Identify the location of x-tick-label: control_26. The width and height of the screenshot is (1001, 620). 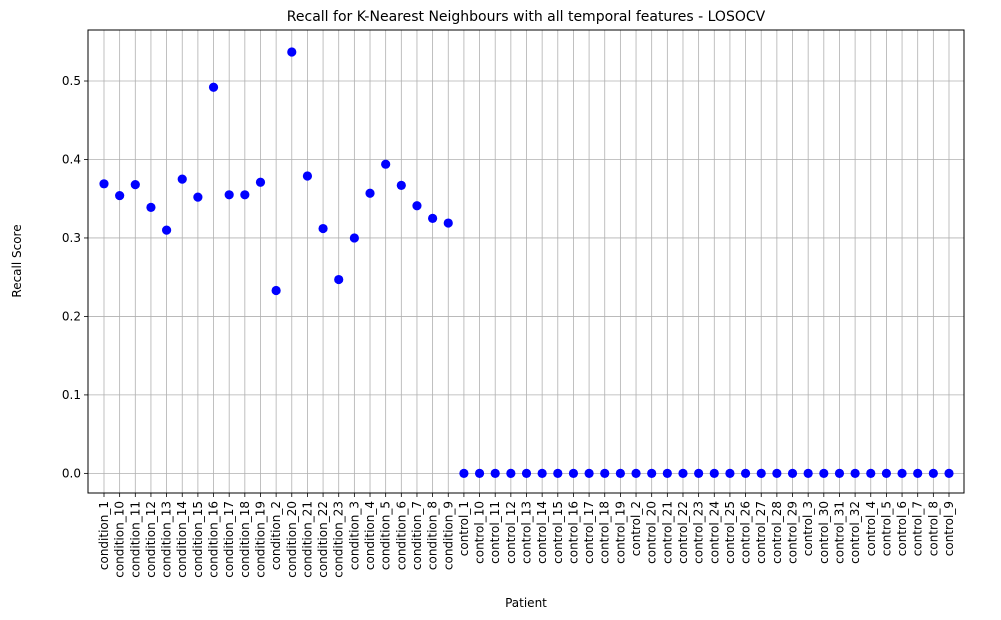
(746, 532).